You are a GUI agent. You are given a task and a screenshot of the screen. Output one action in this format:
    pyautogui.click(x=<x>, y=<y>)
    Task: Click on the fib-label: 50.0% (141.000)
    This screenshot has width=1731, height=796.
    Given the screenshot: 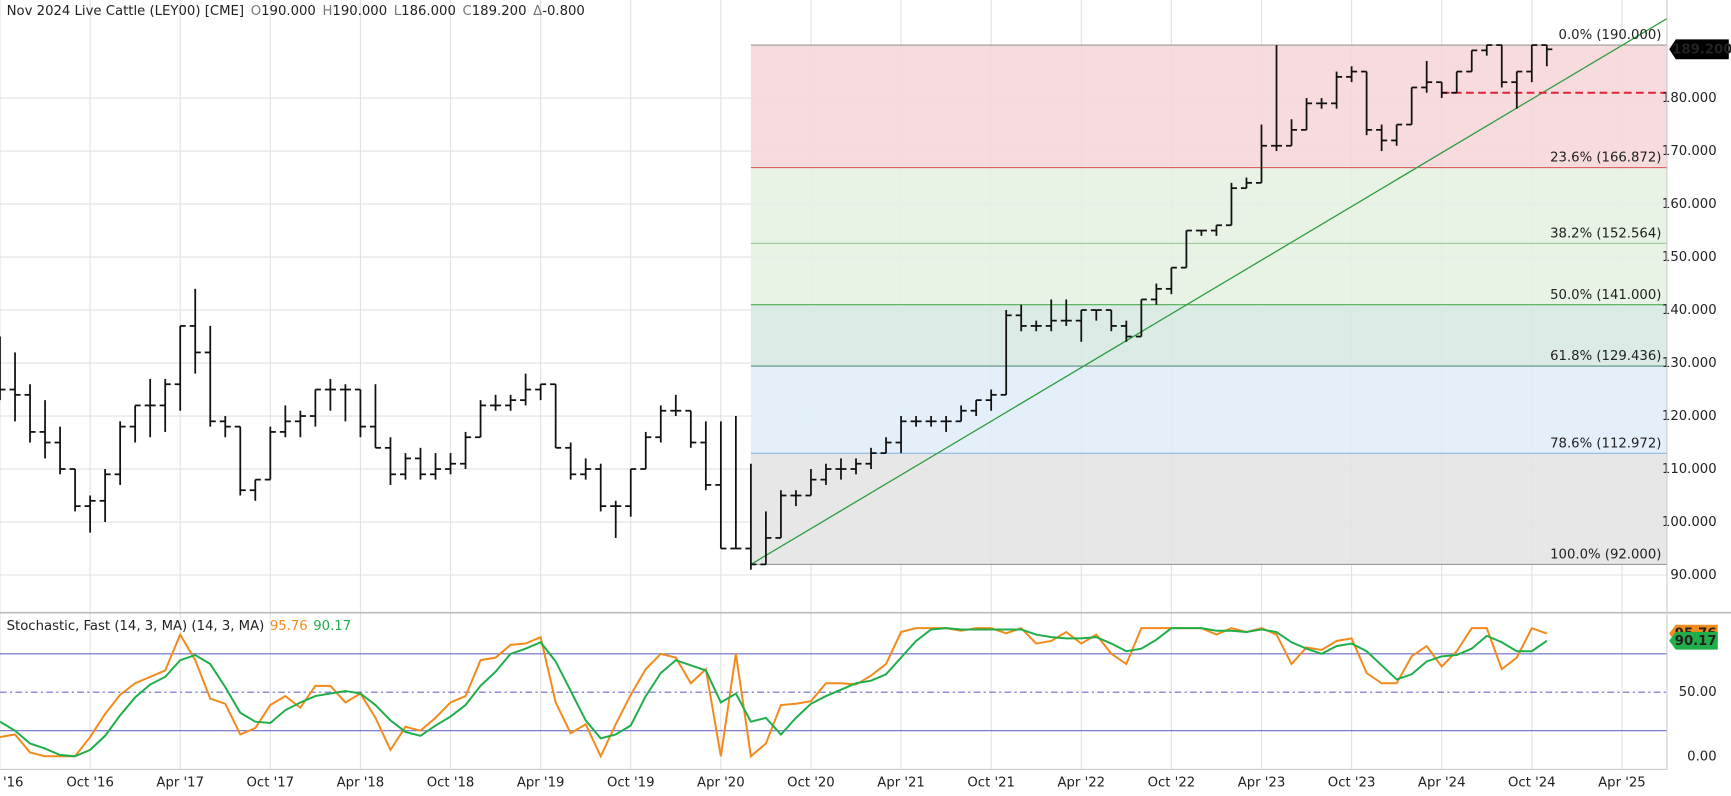 What is the action you would take?
    pyautogui.click(x=1605, y=295)
    